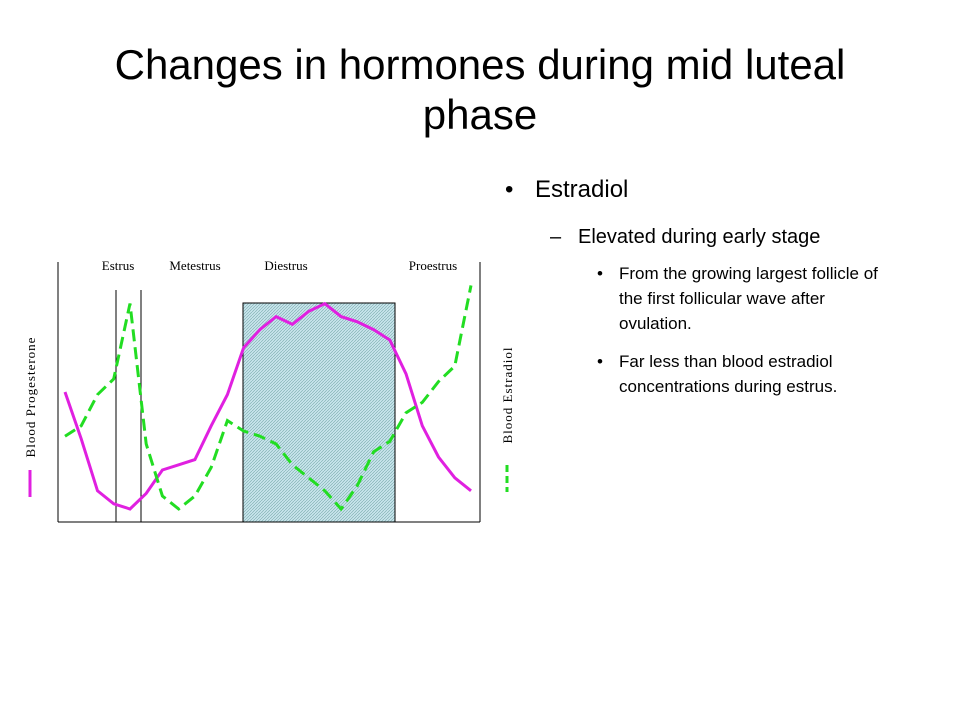 Image resolution: width=960 pixels, height=720 pixels. Describe the element at coordinates (319, 412) in the screenshot. I see `diestrus-shade` at that location.